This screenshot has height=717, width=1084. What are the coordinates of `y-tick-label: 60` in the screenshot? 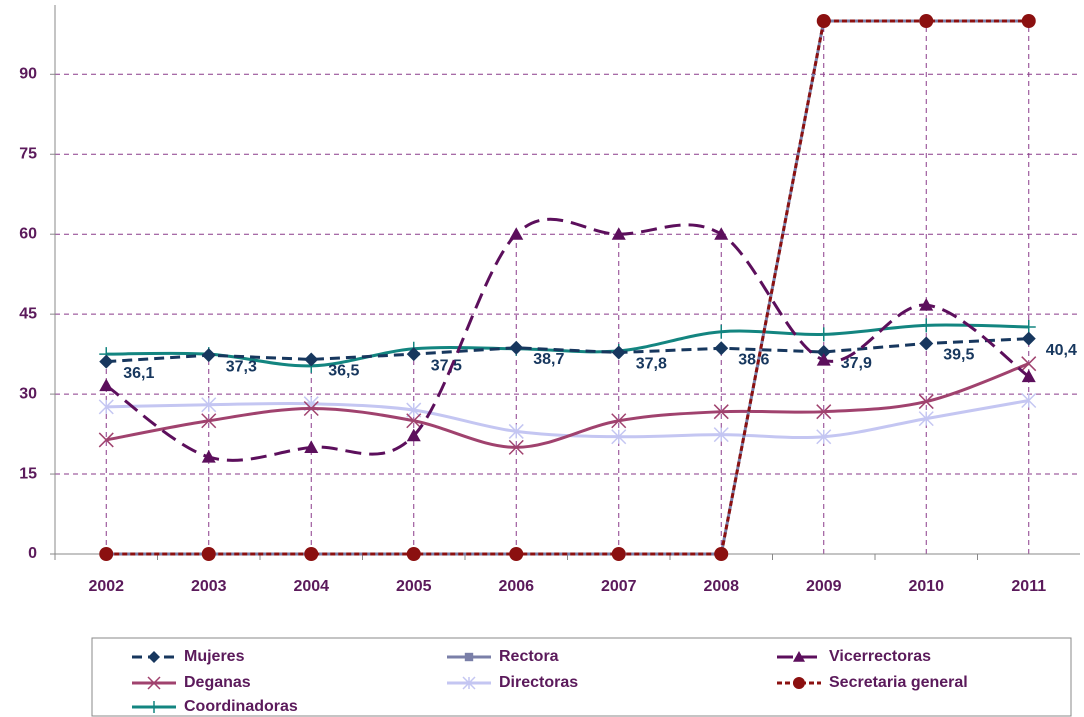 It's located at (28, 233).